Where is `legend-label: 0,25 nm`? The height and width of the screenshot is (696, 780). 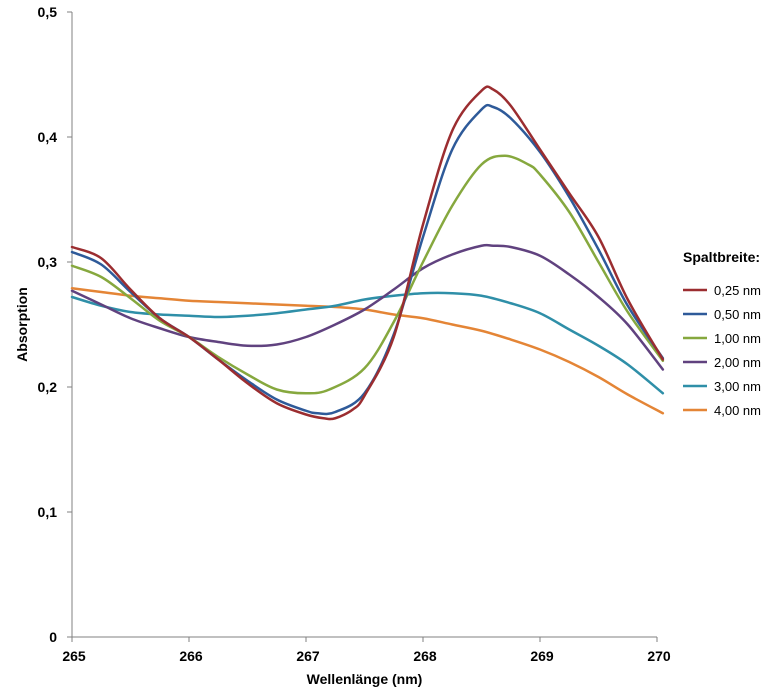 legend-label: 0,25 nm is located at coordinates (737, 290).